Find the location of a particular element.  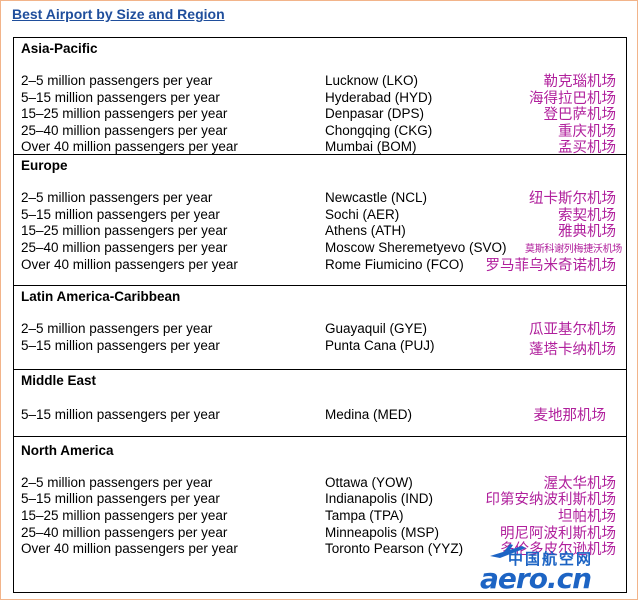

chinese-name-cell: 蓬塔卡纳机场 is located at coordinates (572, 350).